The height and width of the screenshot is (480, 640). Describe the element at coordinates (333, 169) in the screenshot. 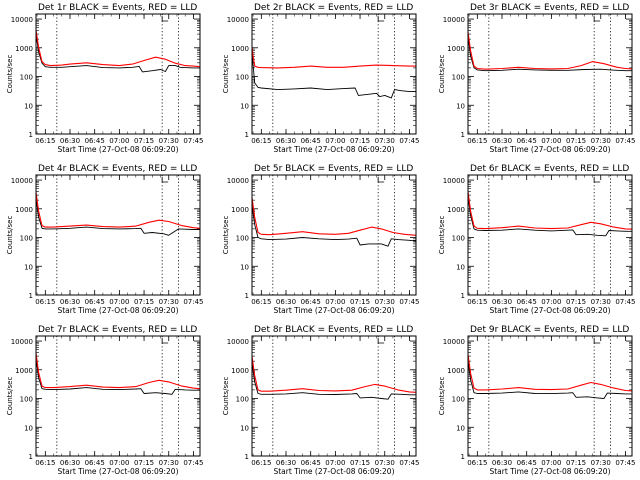

I see `panel-title: Det 5r BLACK = Events, RED = LLD` at that location.